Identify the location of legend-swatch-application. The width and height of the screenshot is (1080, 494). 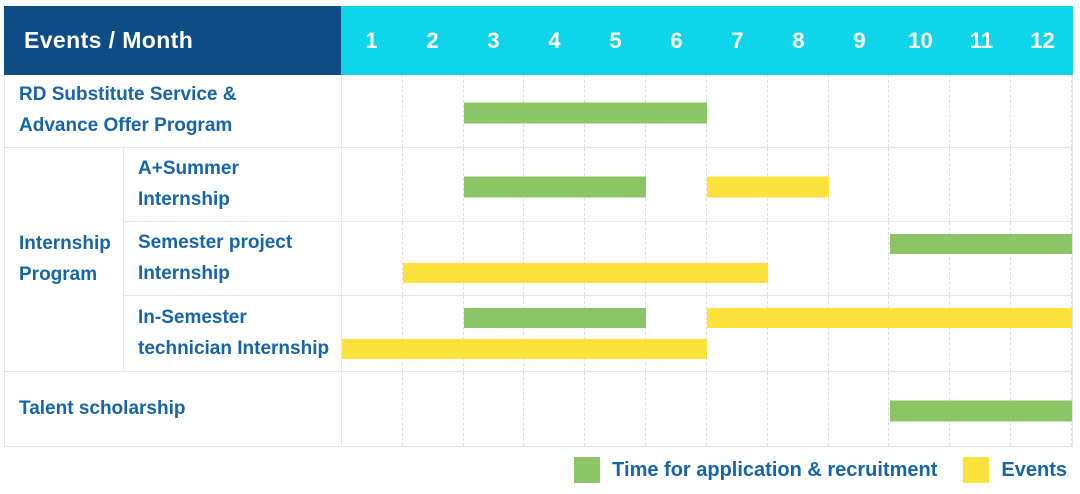
(587, 470).